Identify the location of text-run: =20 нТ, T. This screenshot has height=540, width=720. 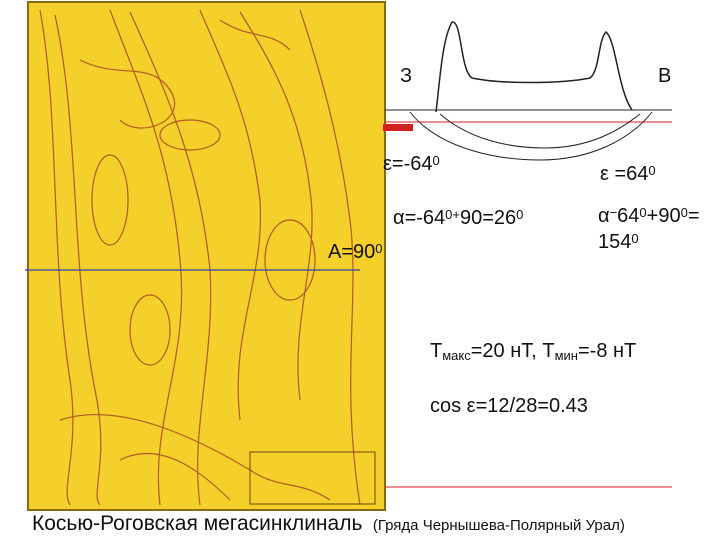
(513, 351).